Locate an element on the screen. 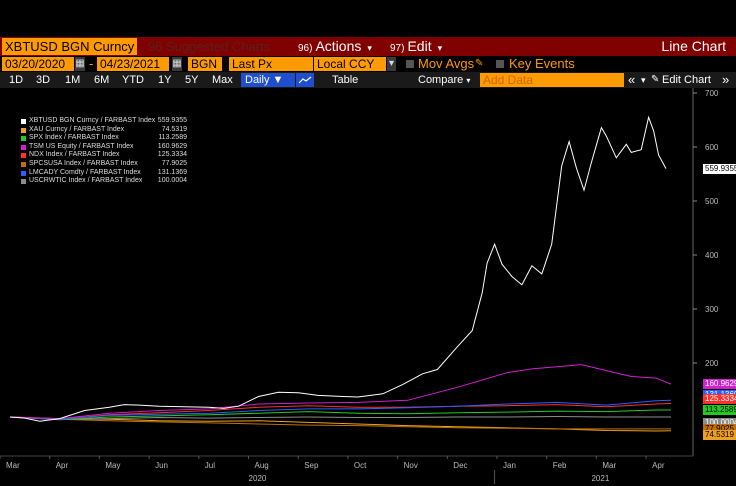  legend-entry: TSM US Equity / FARBAST Index 160.9629 is located at coordinates (111, 147).